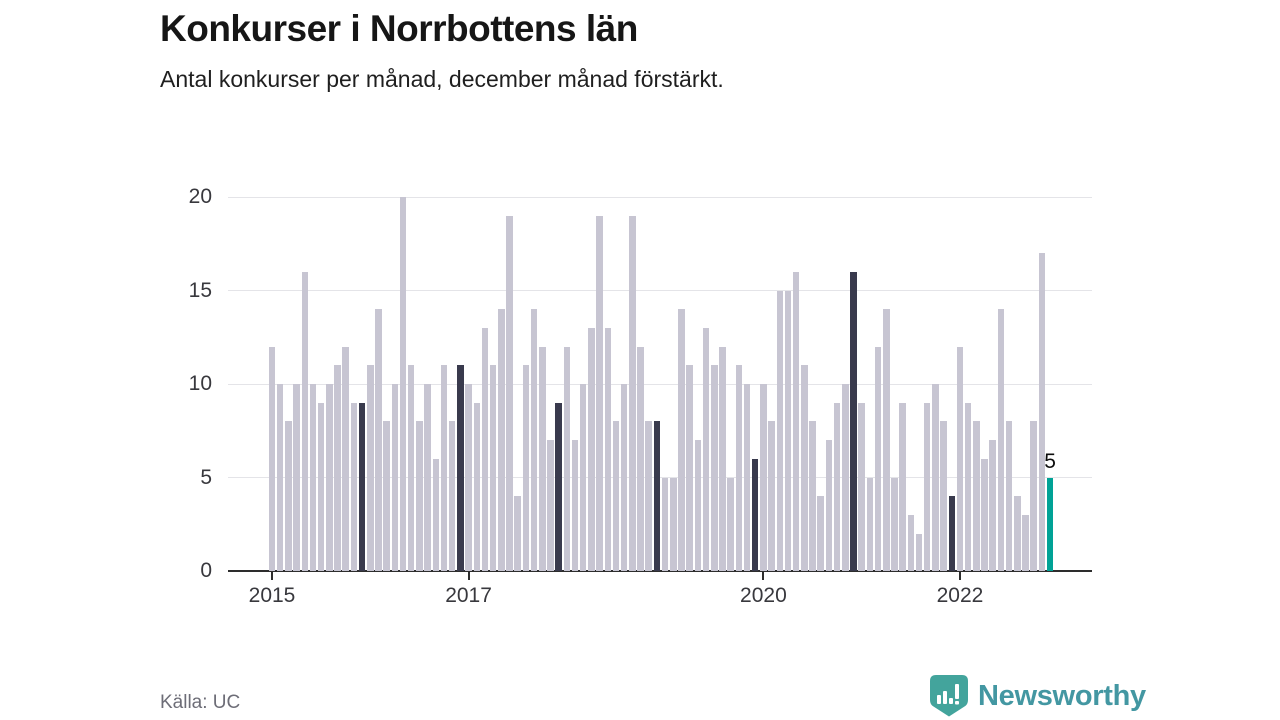  Describe the element at coordinates (200, 196) in the screenshot. I see `y-axis-tick-label: 20` at that location.